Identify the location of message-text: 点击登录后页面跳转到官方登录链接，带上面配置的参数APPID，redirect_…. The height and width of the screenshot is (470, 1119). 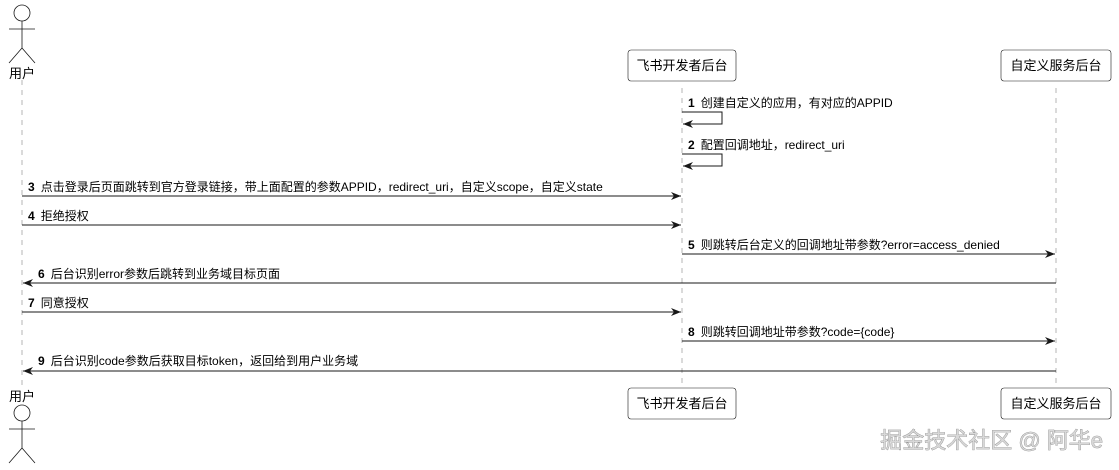
(322, 186).